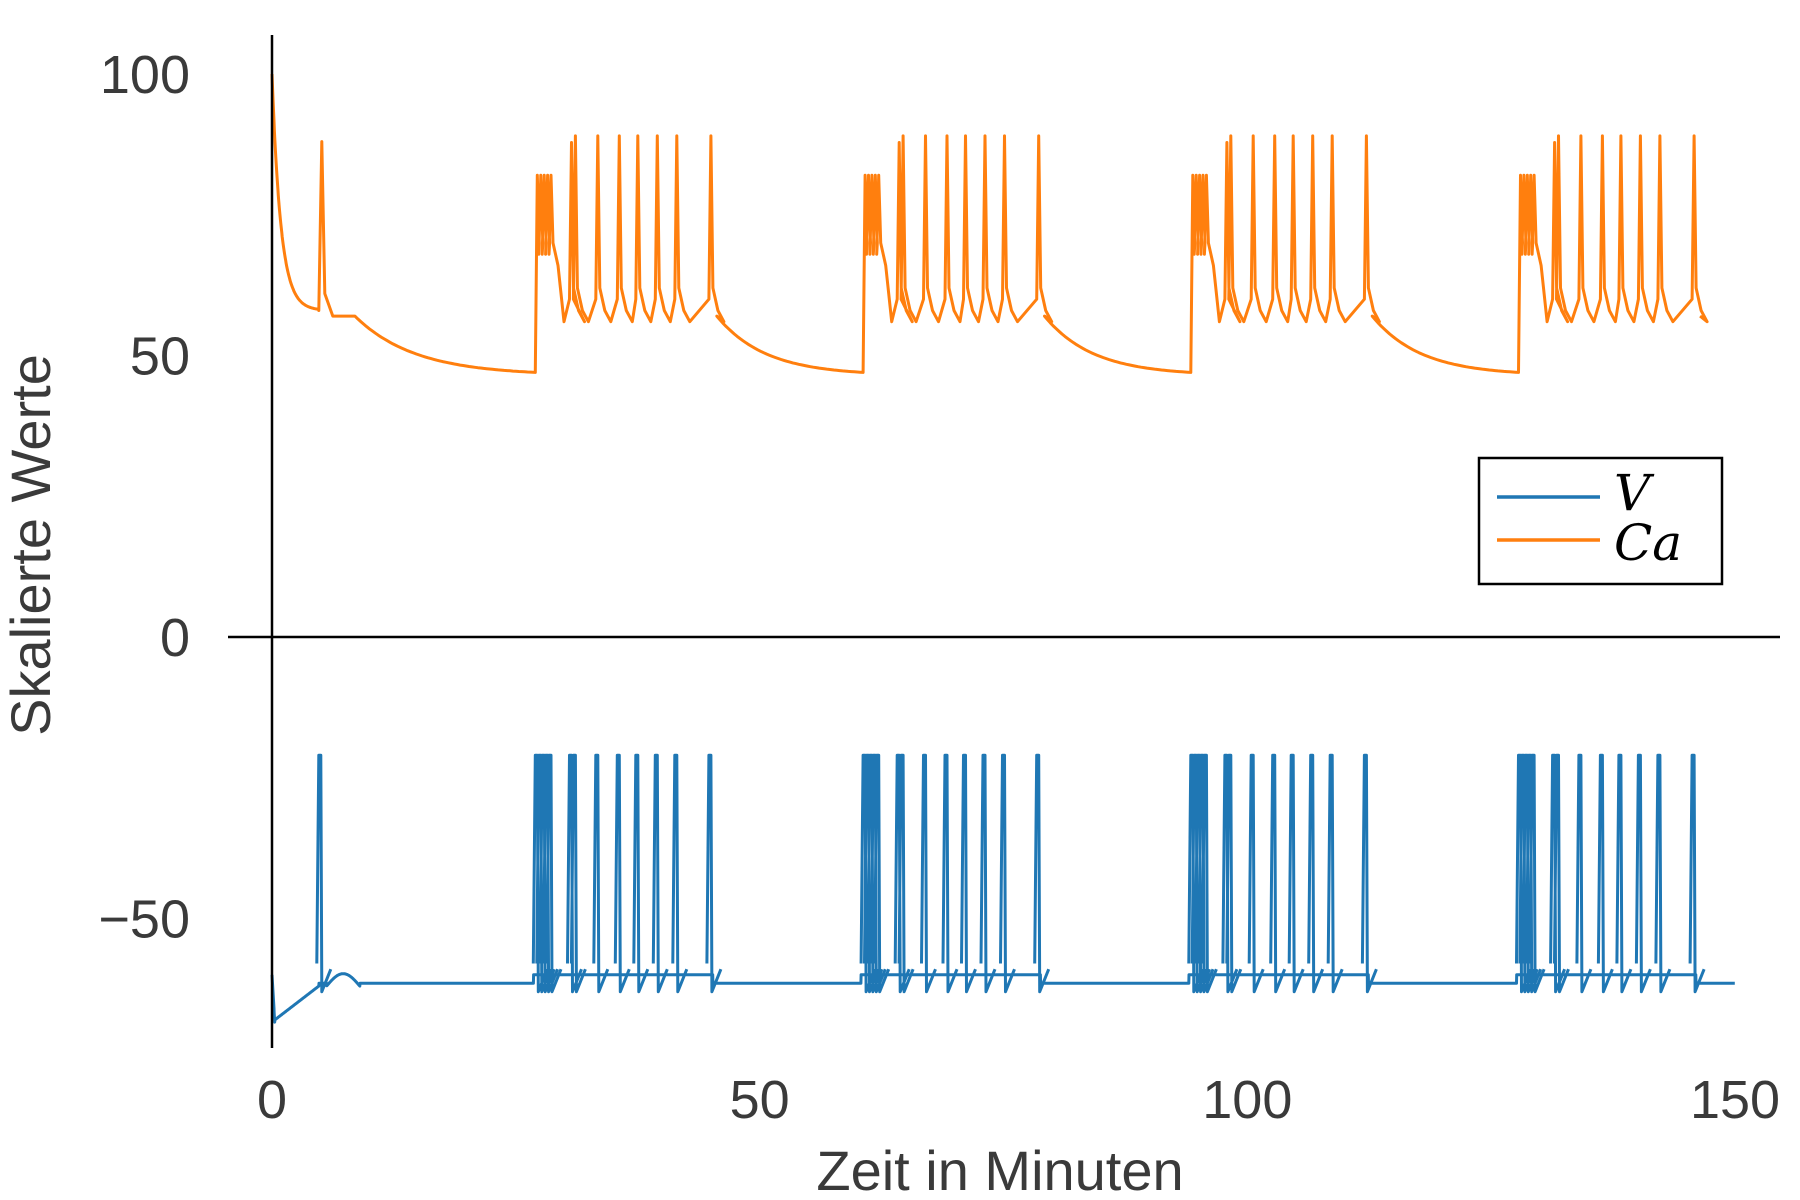 The height and width of the screenshot is (1200, 1800). I want to click on legend-label-ca: Ca, so click(1648, 543).